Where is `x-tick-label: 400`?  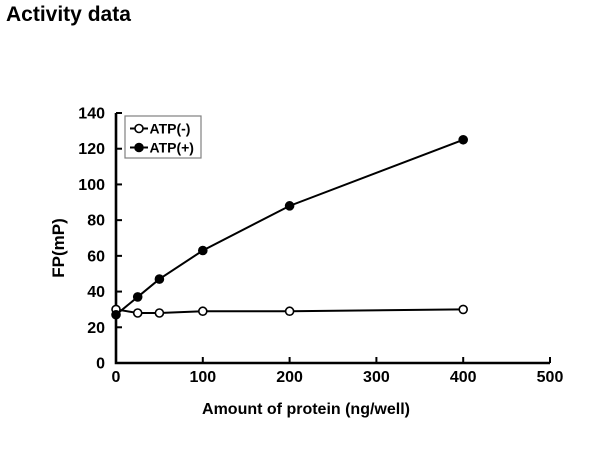
x-tick-label: 400 is located at coordinates (463, 377).